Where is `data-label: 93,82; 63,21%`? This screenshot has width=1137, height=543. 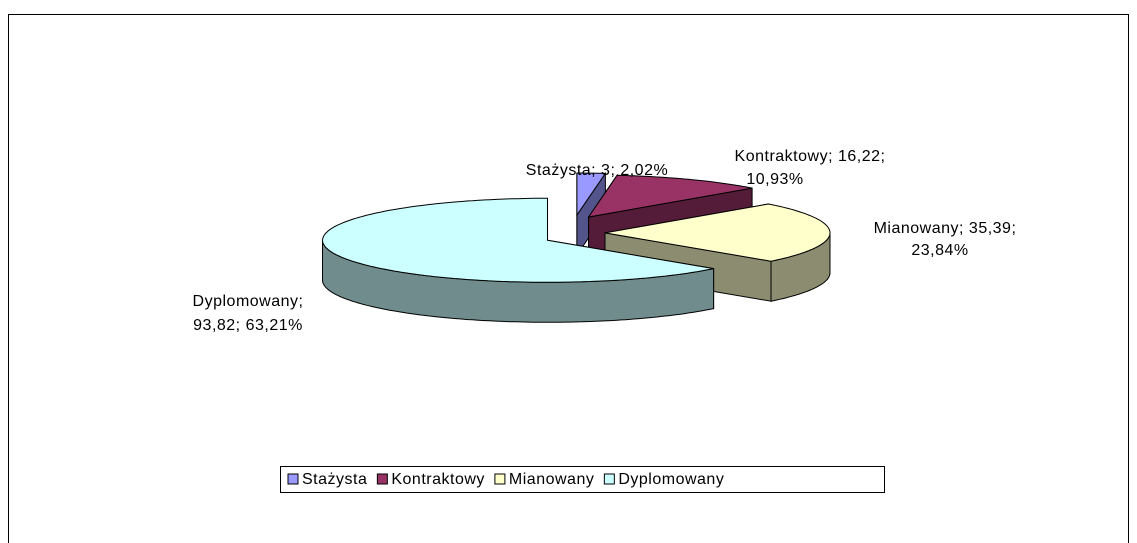
data-label: 93,82; 63,21% is located at coordinates (248, 325).